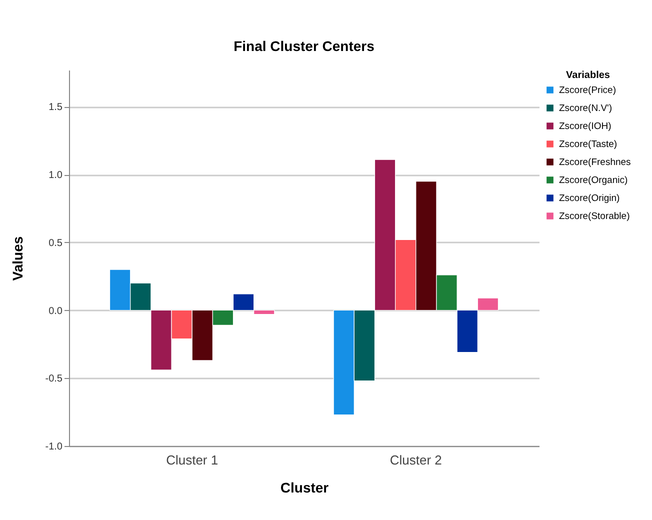 Image resolution: width=652 pixels, height=520 pixels. Describe the element at coordinates (585, 108) in the screenshot. I see `legend-label: Zscore(N.V')` at that location.